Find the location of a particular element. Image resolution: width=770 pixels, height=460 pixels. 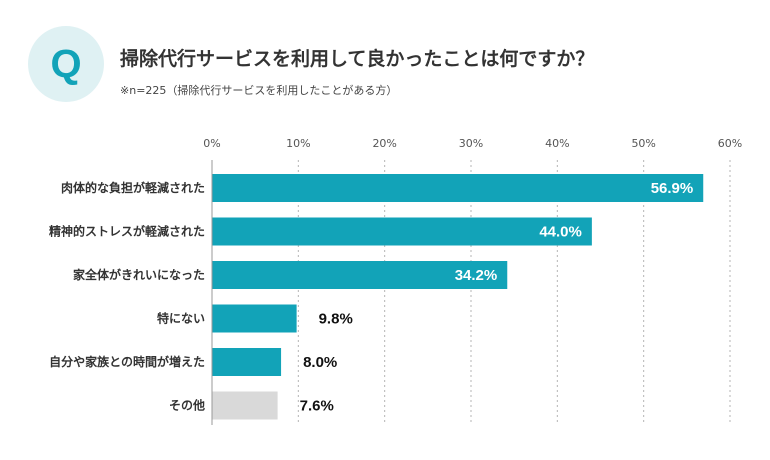

category-label: 肉体的な負担が軽減された is located at coordinates (133, 187).